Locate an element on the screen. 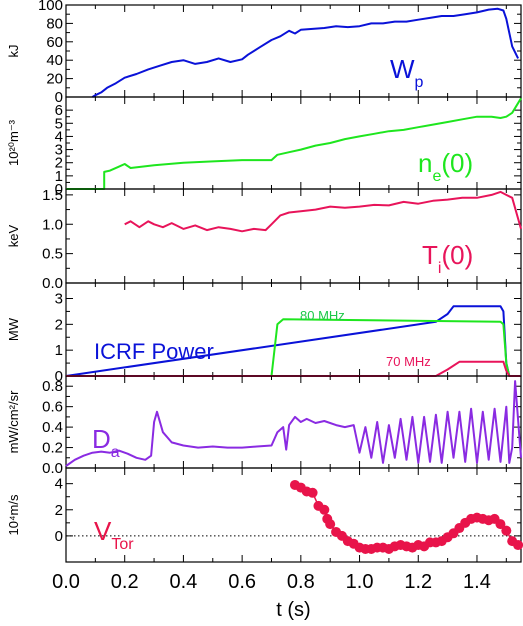 Image resolution: width=523 pixels, height=626 pixels. panel-label-ne: ne(0) is located at coordinates (445, 166).